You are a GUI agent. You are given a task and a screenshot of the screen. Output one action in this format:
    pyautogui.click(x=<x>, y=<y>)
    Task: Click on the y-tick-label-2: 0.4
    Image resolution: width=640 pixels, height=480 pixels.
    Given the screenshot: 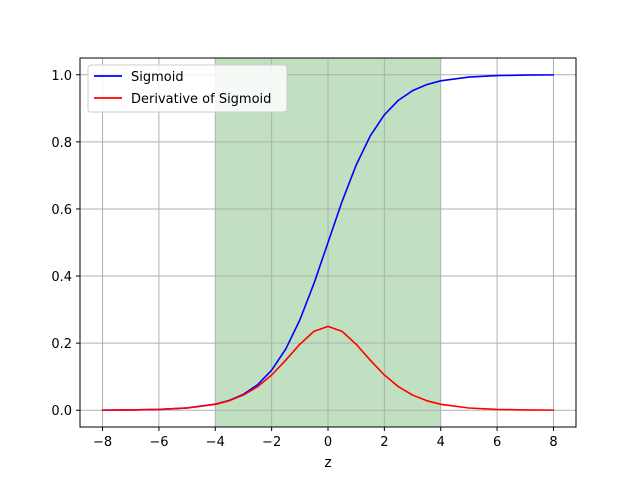 What is the action you would take?
    pyautogui.click(x=61, y=277)
    